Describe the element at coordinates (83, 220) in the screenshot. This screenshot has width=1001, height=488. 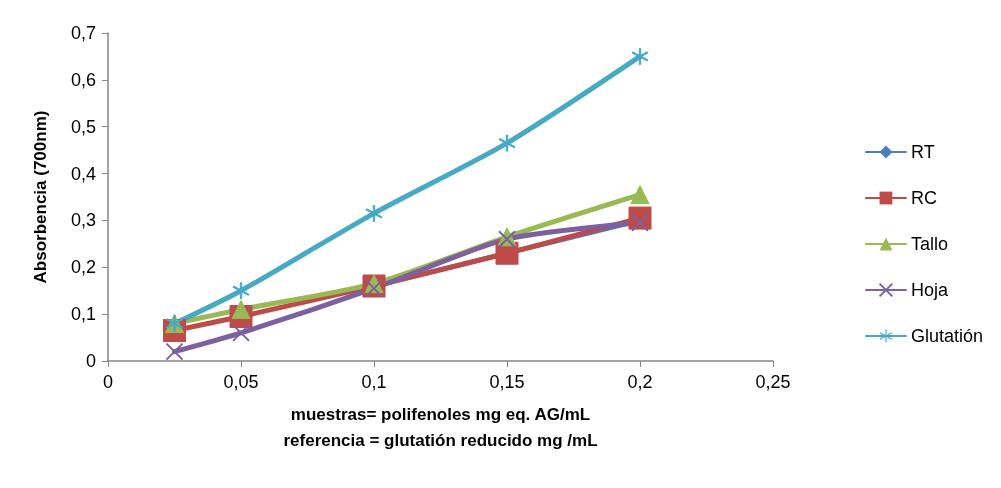
I see `y-tick-label: 0,3` at that location.